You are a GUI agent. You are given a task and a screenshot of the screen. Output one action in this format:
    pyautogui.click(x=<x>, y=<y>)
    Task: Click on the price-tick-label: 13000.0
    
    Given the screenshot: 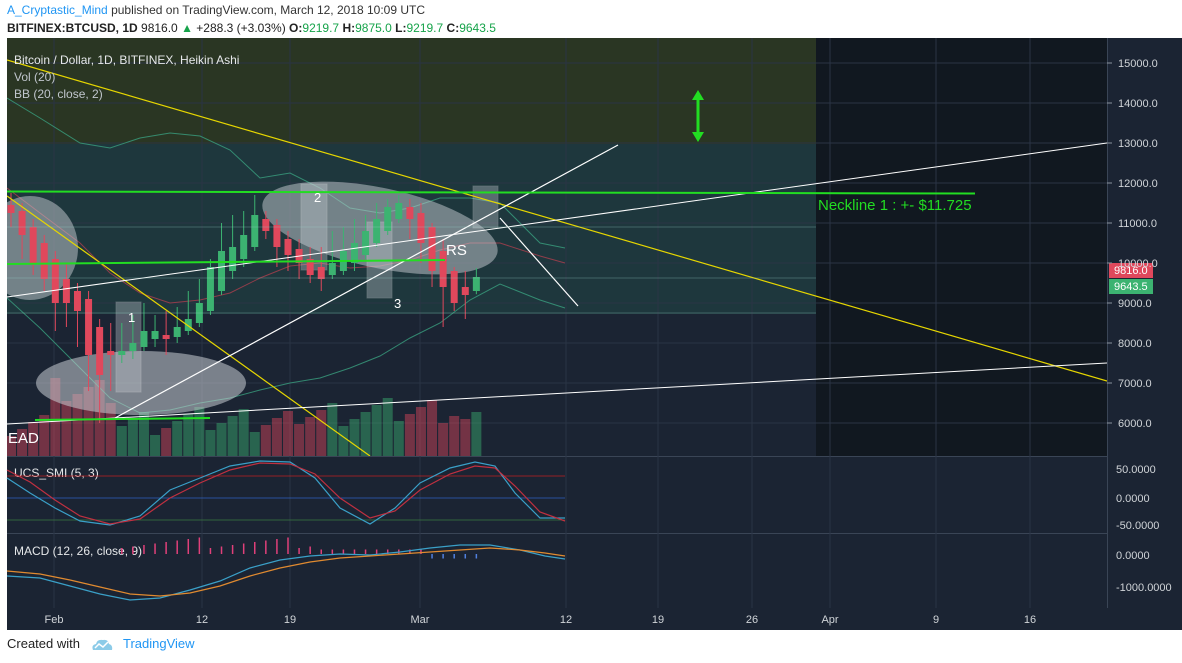 What is the action you would take?
    pyautogui.click(x=1138, y=144)
    